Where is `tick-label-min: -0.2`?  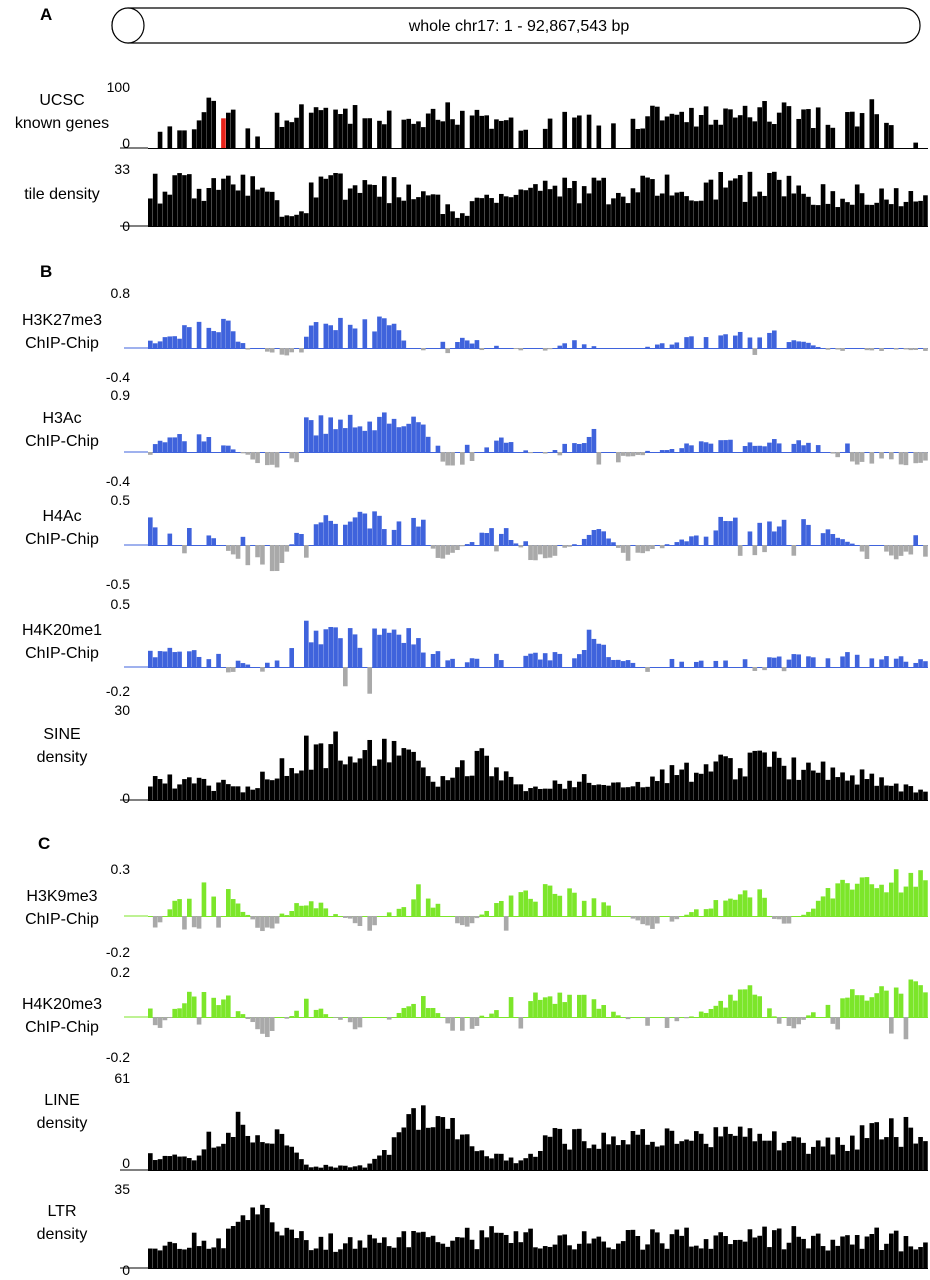 tick-label-min: -0.2 is located at coordinates (118, 1057).